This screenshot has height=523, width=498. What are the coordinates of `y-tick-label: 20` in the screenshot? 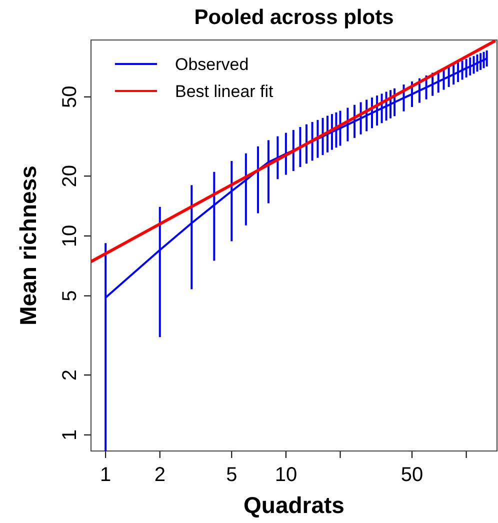 It's located at (70, 176).